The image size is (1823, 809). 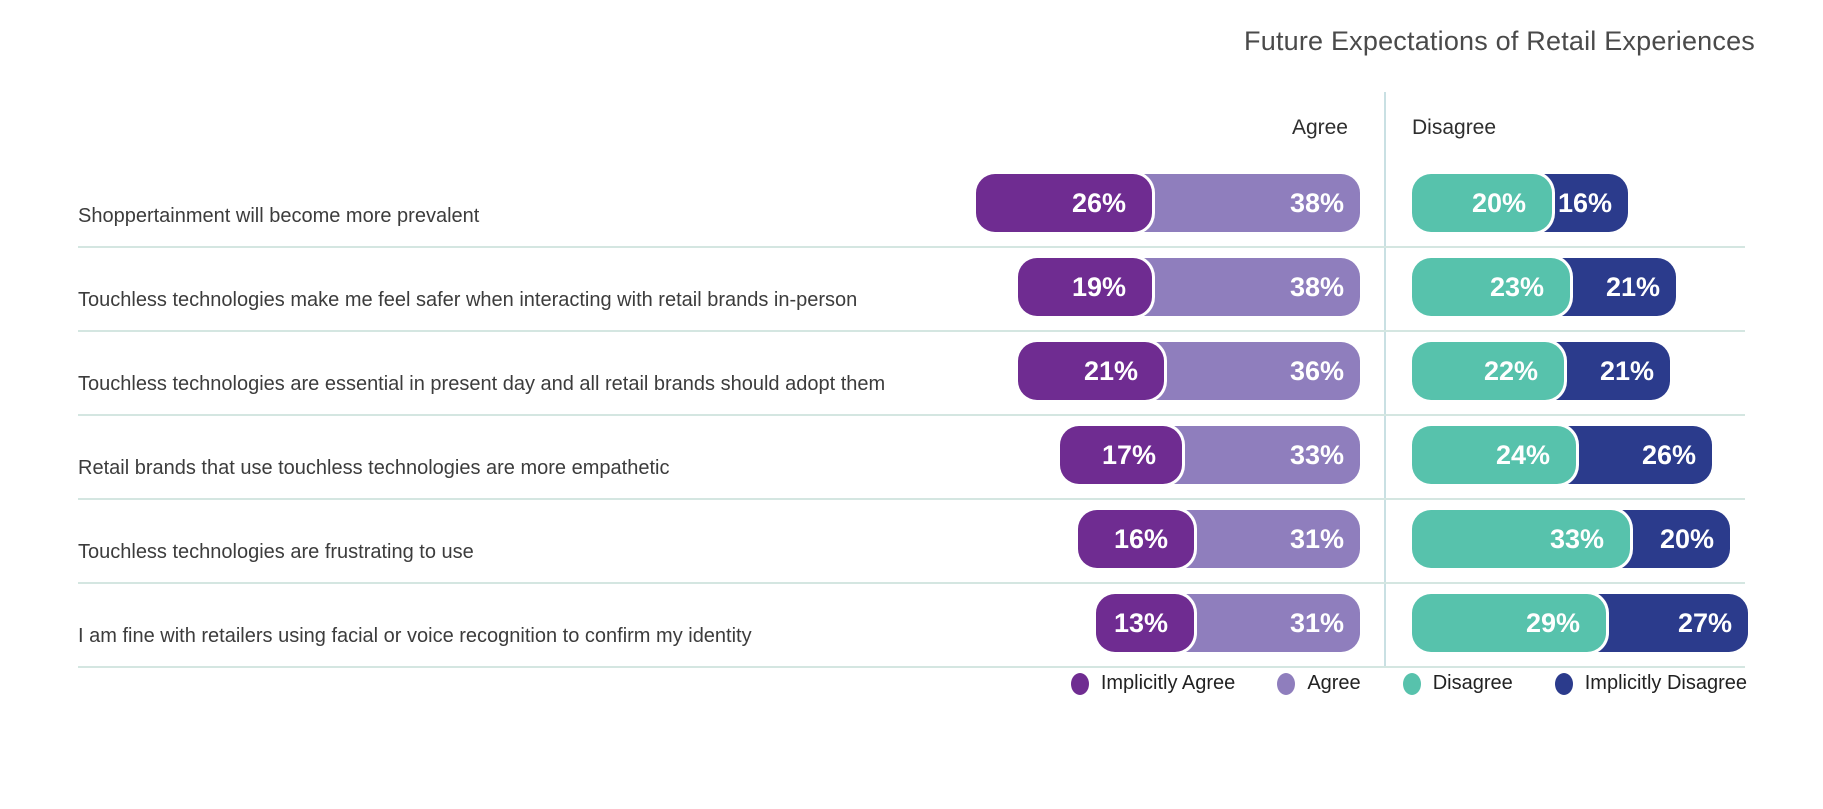 What do you see at coordinates (1509, 623) in the screenshot?
I see `bar-segment-disagree: 29%` at bounding box center [1509, 623].